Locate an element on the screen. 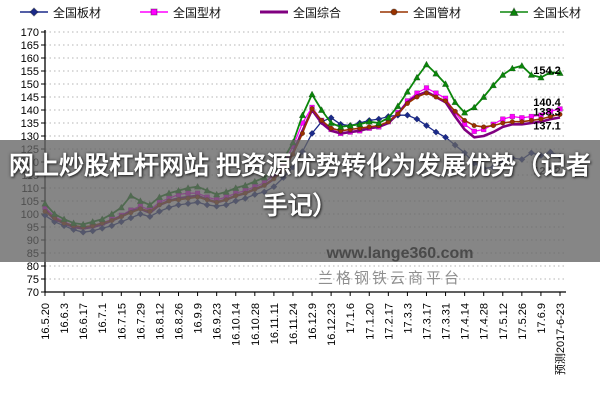 This screenshot has height=400, width=600. x-axis-label: 预测2017-6-23 is located at coordinates (560, 339).